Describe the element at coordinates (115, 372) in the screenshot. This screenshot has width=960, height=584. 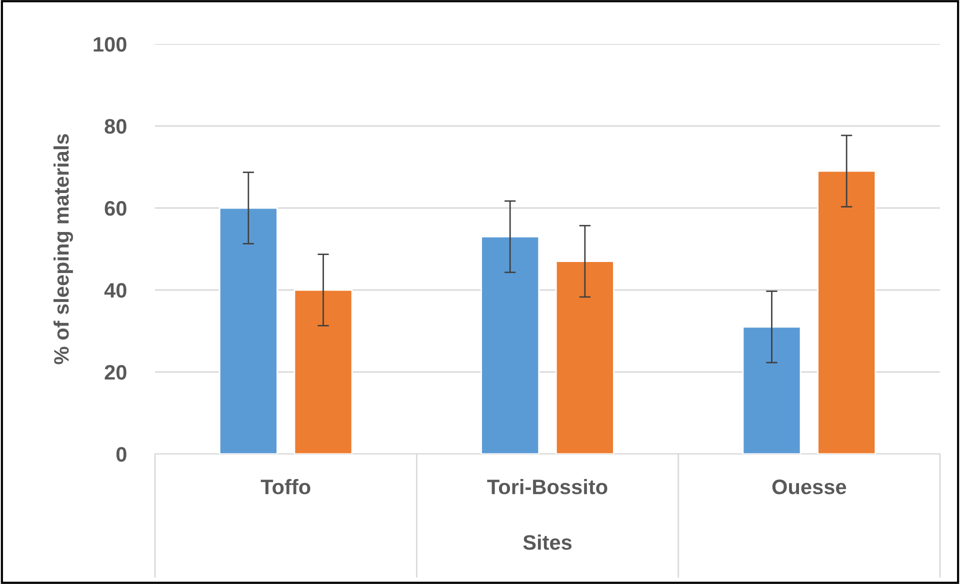
I see `y-tick-label: 20` at that location.